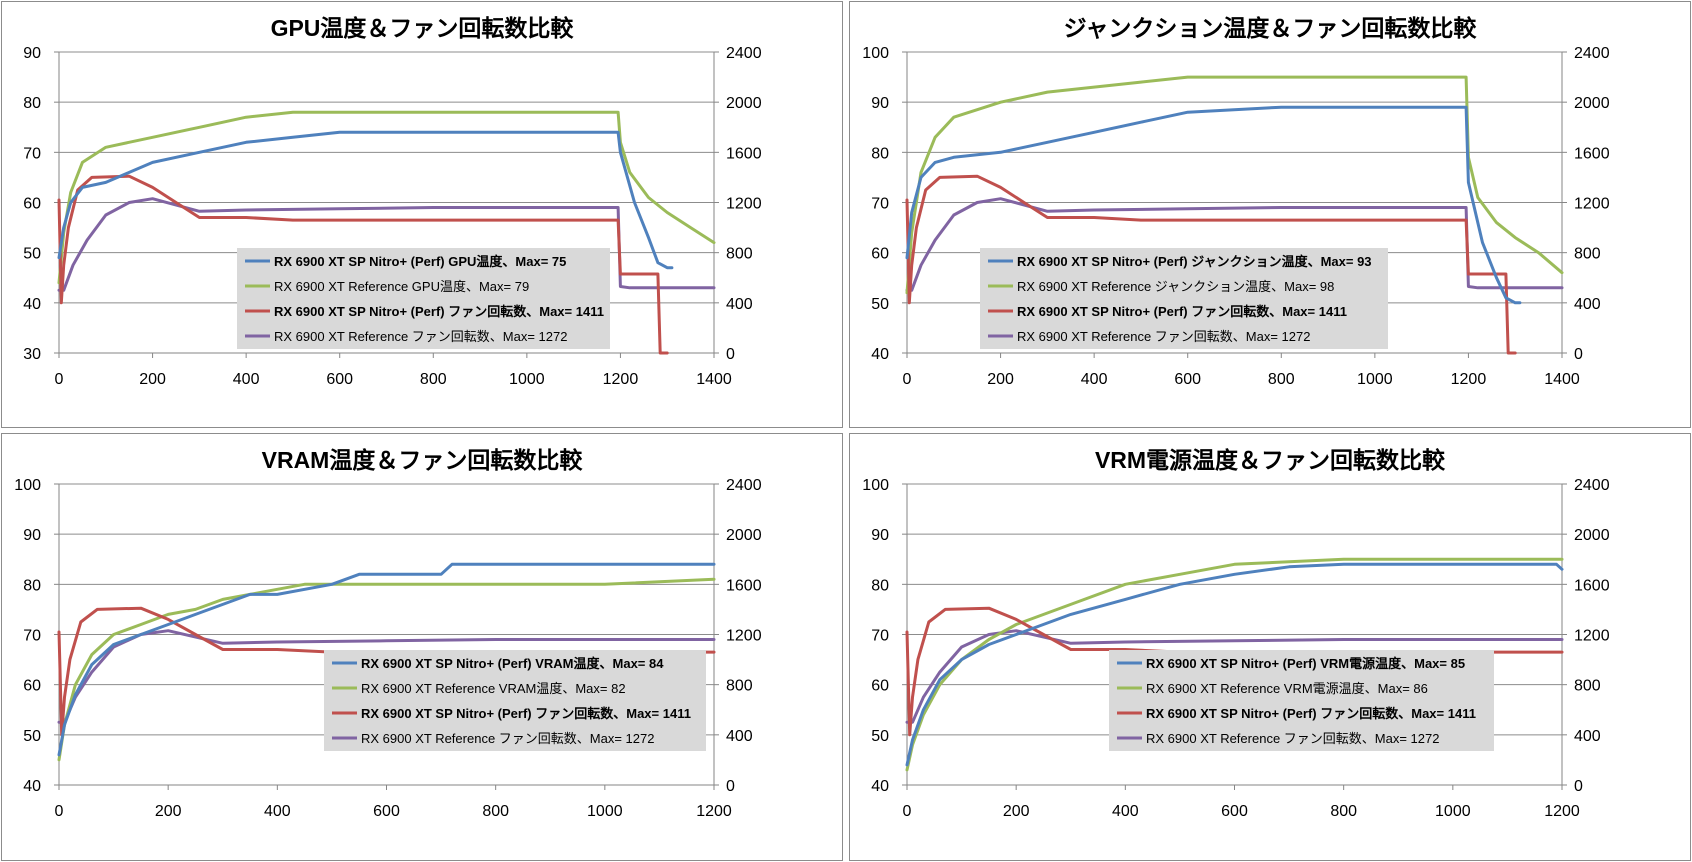  I want to click on x-tick-label: 1400, so click(1562, 379).